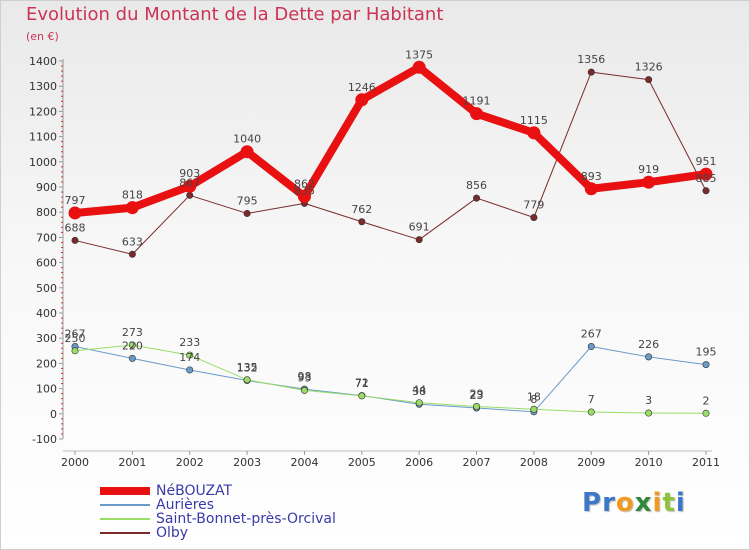  What do you see at coordinates (75, 227) in the screenshot?
I see `data-label: 688` at bounding box center [75, 227].